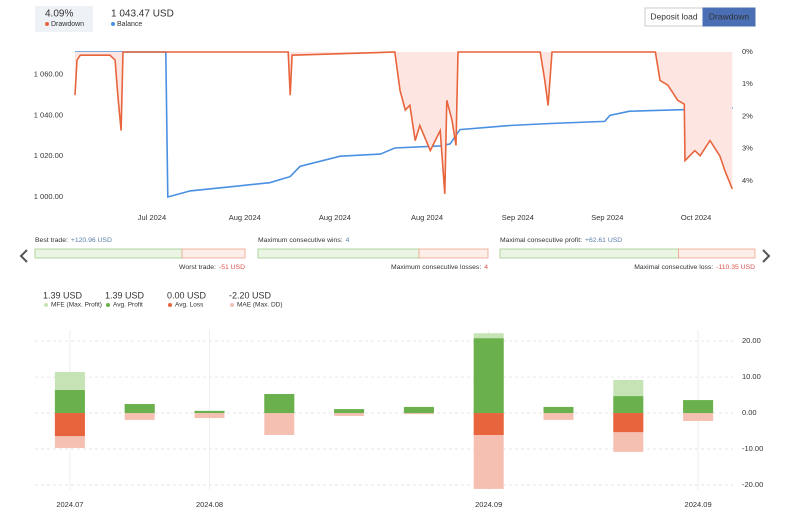 The height and width of the screenshot is (513, 790). I want to click on y2-tick-label: 3%, so click(747, 148).